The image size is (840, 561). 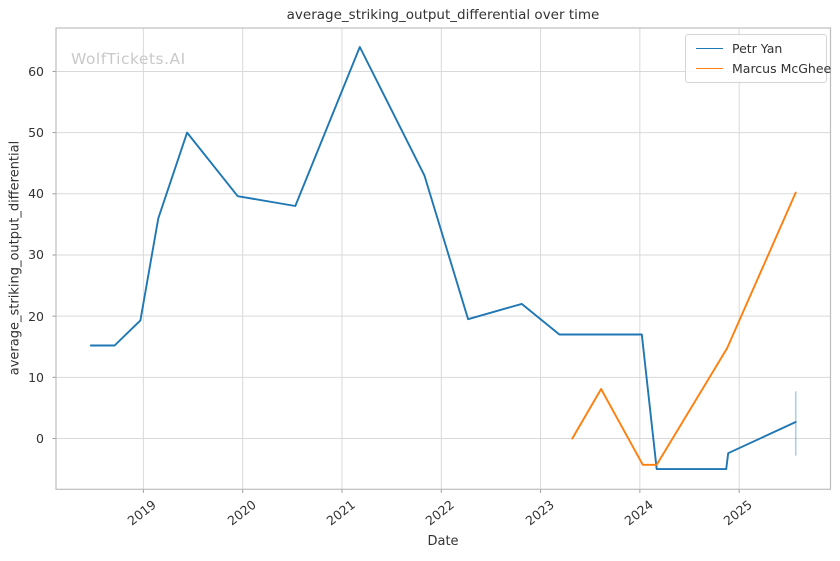 I want to click on legend-item-marcus-mcghee: Marcus McGhee, so click(x=763, y=68).